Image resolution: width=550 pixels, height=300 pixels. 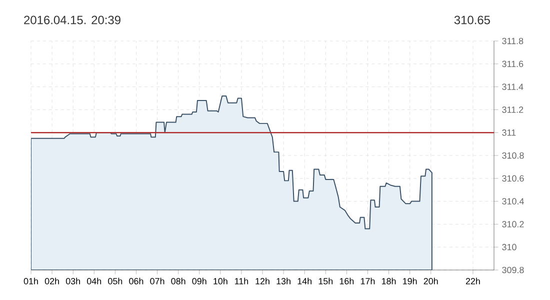 What do you see at coordinates (325, 281) in the screenshot?
I see `x-tick-label: 15h` at bounding box center [325, 281].